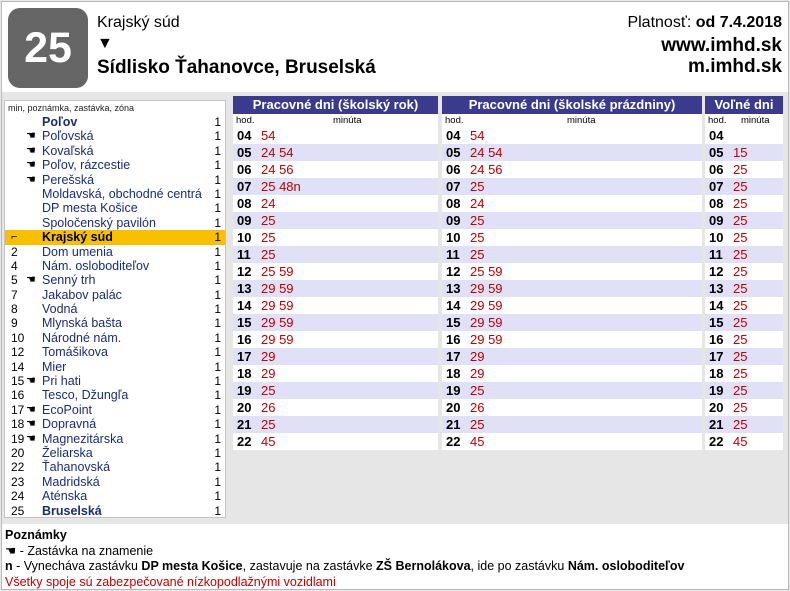 The image size is (790, 591). I want to click on stop-item: ☚ Perešská 1, so click(115, 180).